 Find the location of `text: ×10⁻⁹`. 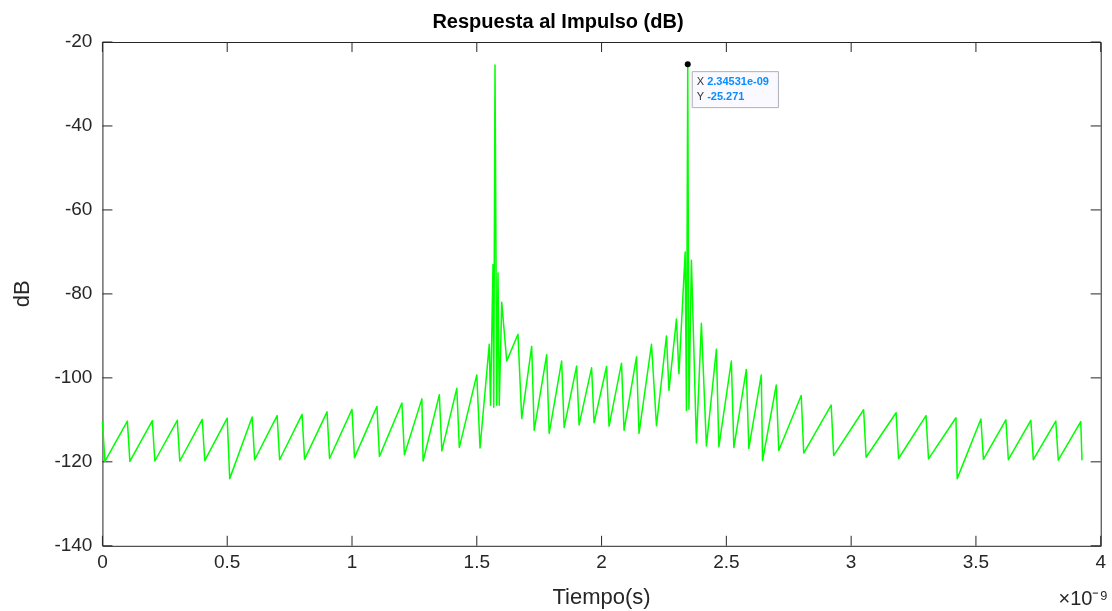

text: ×10⁻⁹ is located at coordinates (1083, 597).